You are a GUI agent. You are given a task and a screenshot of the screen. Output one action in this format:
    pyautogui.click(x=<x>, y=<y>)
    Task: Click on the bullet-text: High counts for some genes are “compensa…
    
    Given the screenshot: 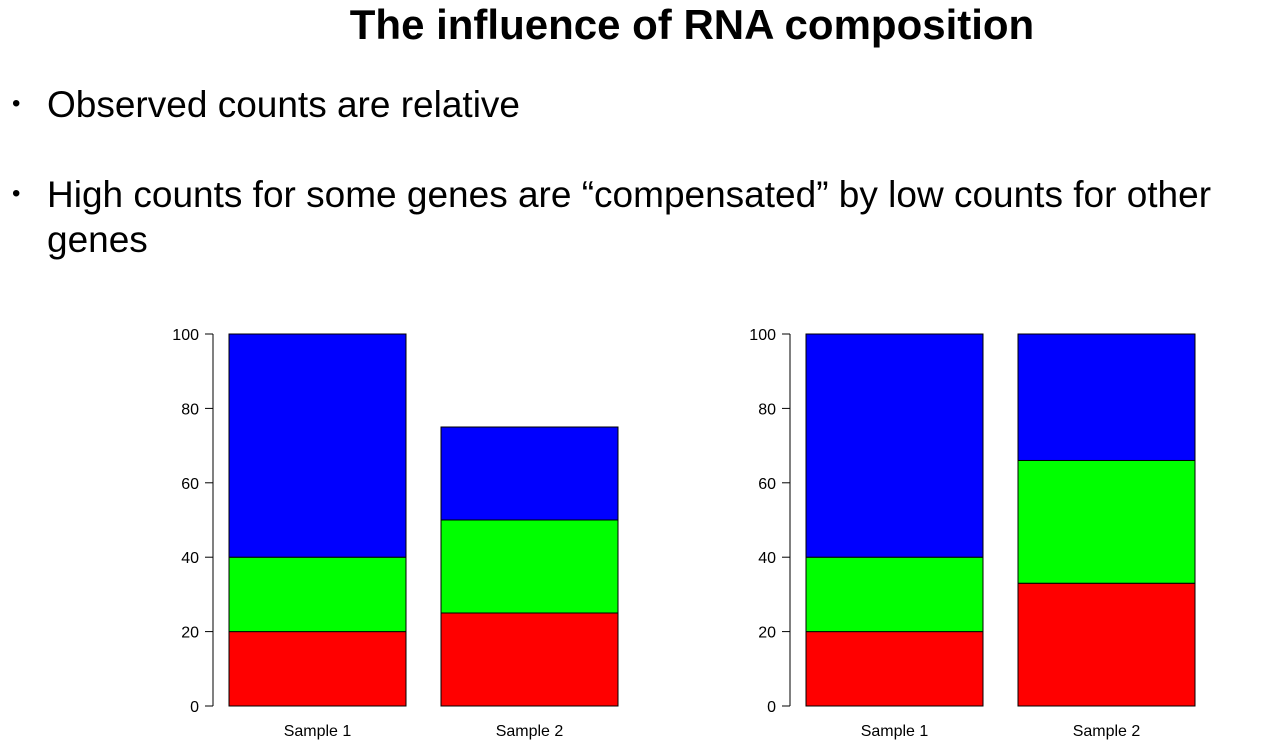 What is the action you would take?
    pyautogui.click(x=629, y=217)
    